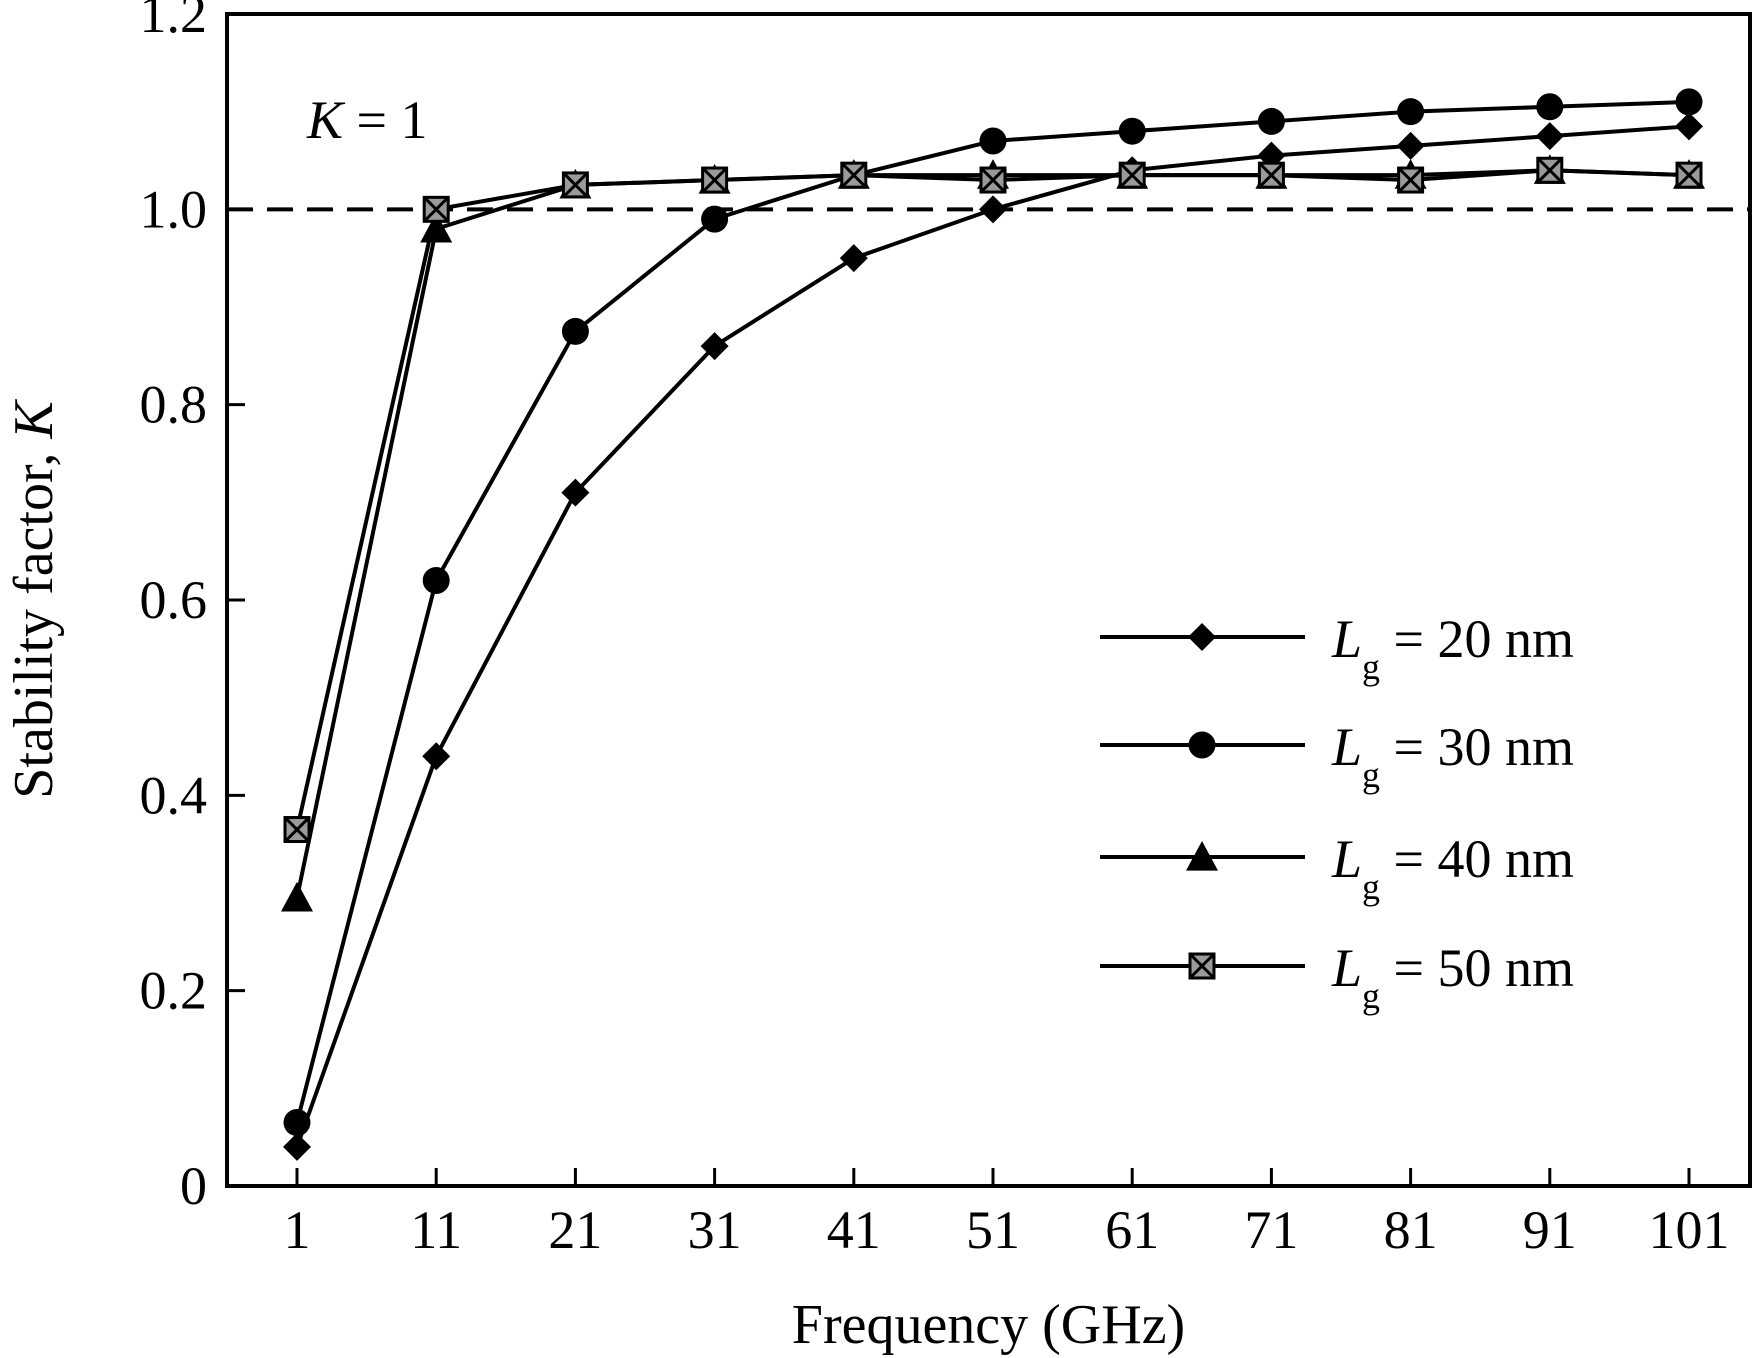 The height and width of the screenshot is (1358, 1759). I want to click on x-tick-label: 51, so click(993, 1230).